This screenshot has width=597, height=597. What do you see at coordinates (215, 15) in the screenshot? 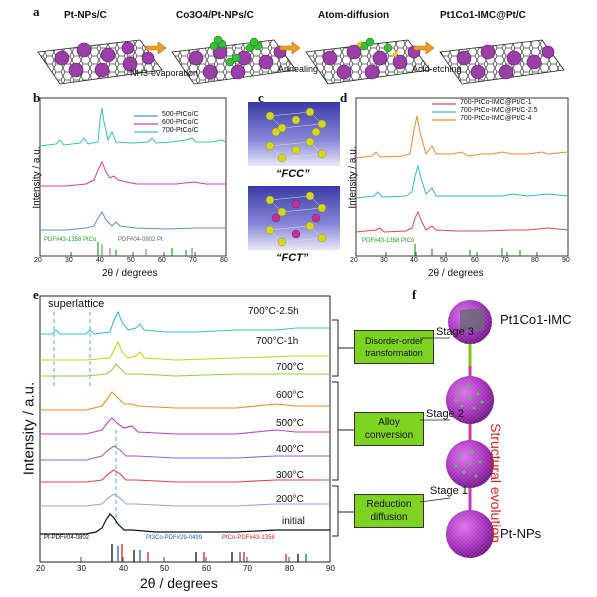
I see `panel-a-label-2: Co3O4/Pt-NPs/C` at bounding box center [215, 15].